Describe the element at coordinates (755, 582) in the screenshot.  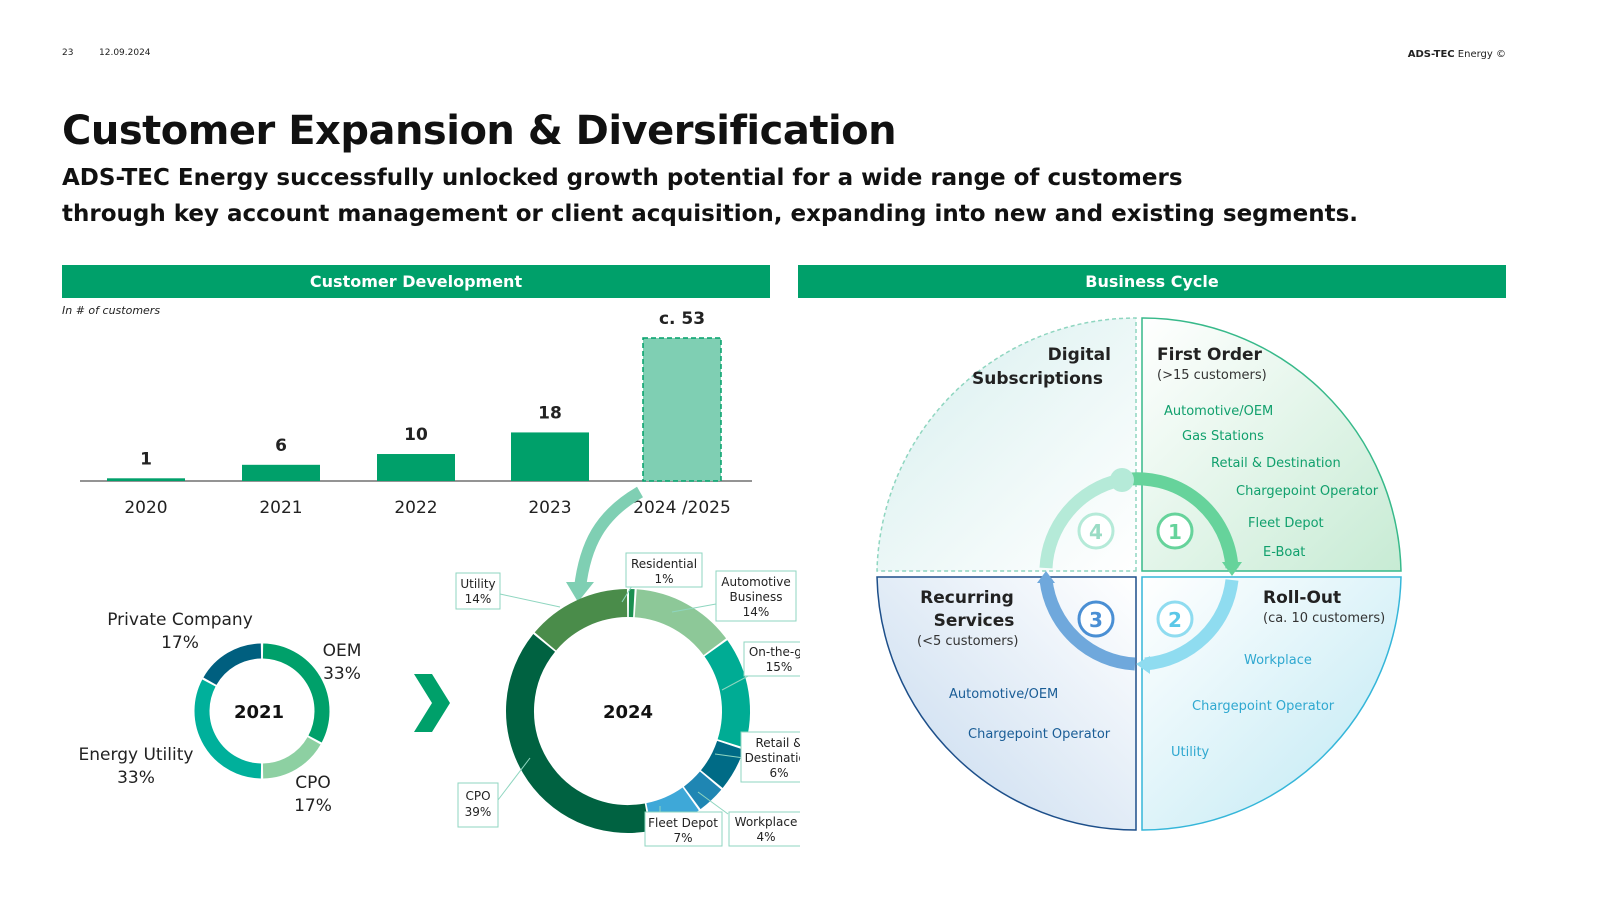
I see `callout-automotive-1: Automotive` at that location.